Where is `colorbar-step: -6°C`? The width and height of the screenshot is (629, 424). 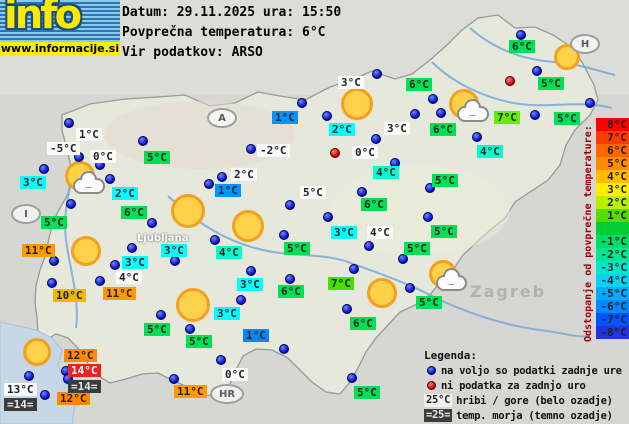 colorbar-step: -6°C is located at coordinates (612, 306).